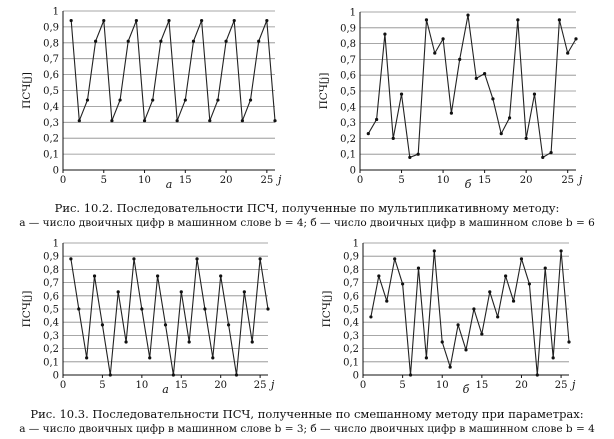 The width and height of the screenshot is (614, 439). What do you see at coordinates (466, 389) in the screenshot?
I see `panel-label: б` at bounding box center [466, 389].